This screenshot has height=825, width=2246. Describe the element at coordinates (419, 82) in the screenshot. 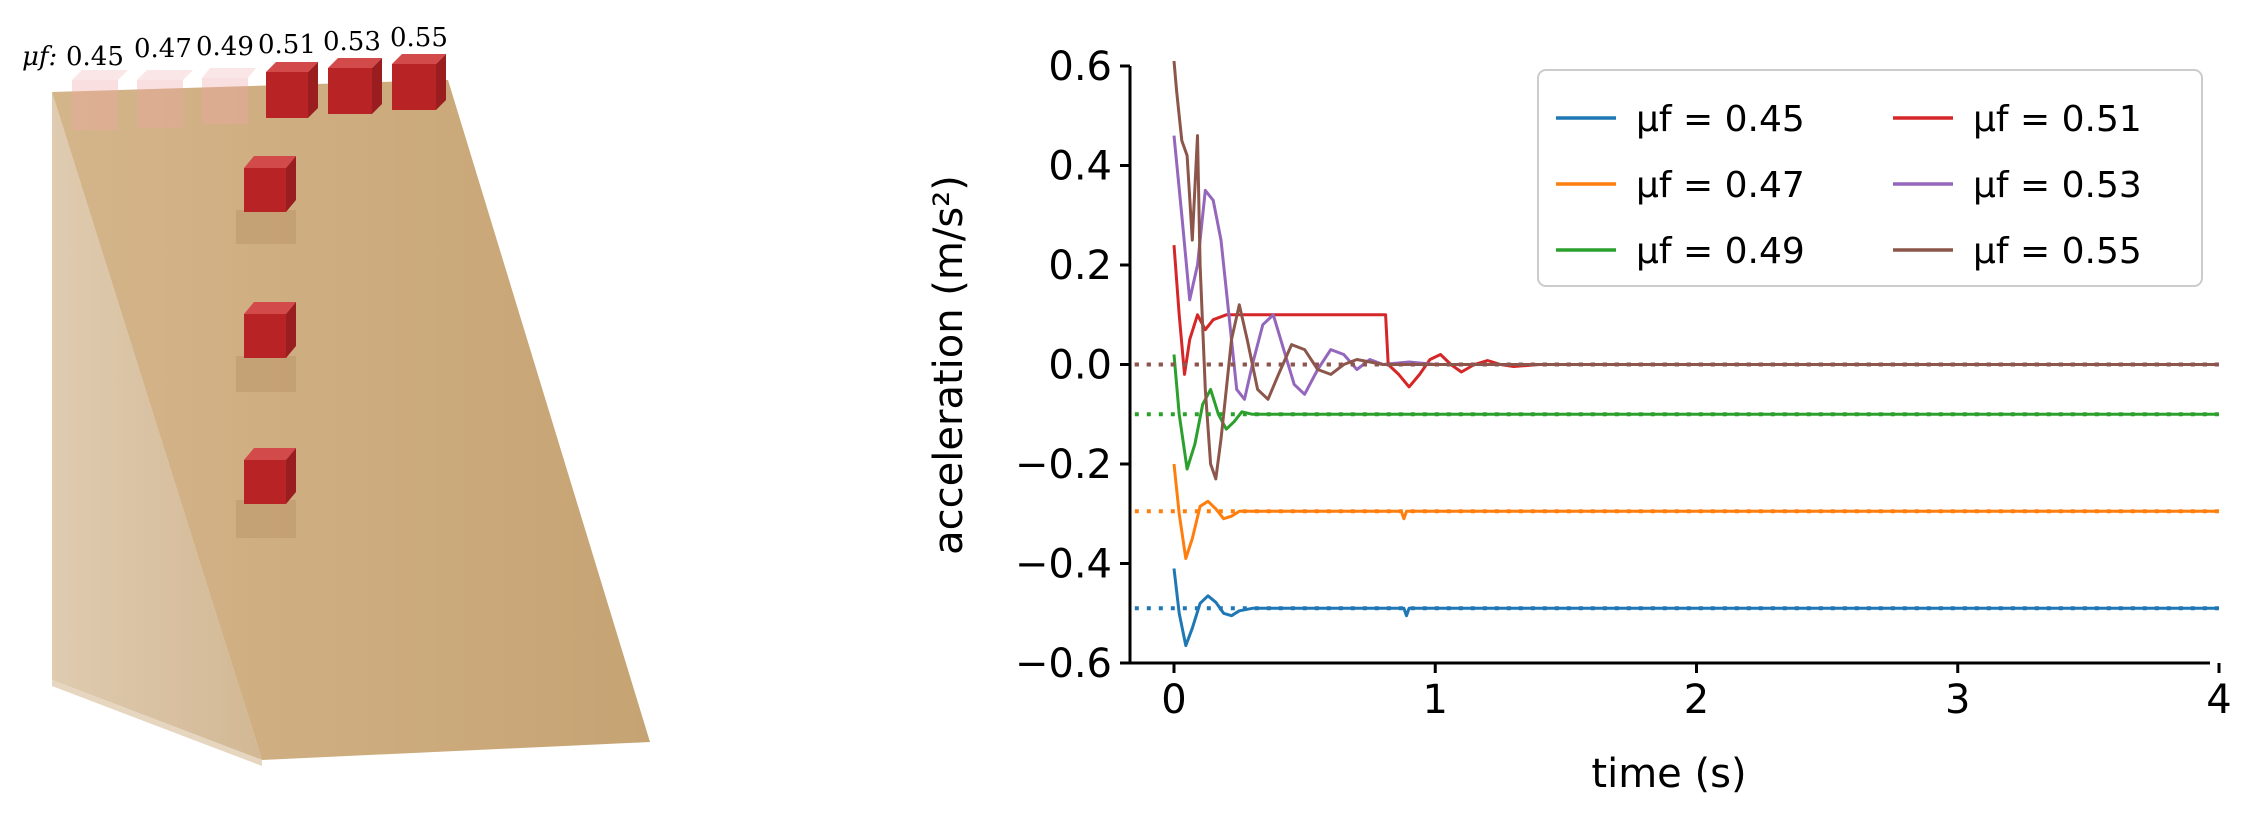

I see `block-055-top` at that location.